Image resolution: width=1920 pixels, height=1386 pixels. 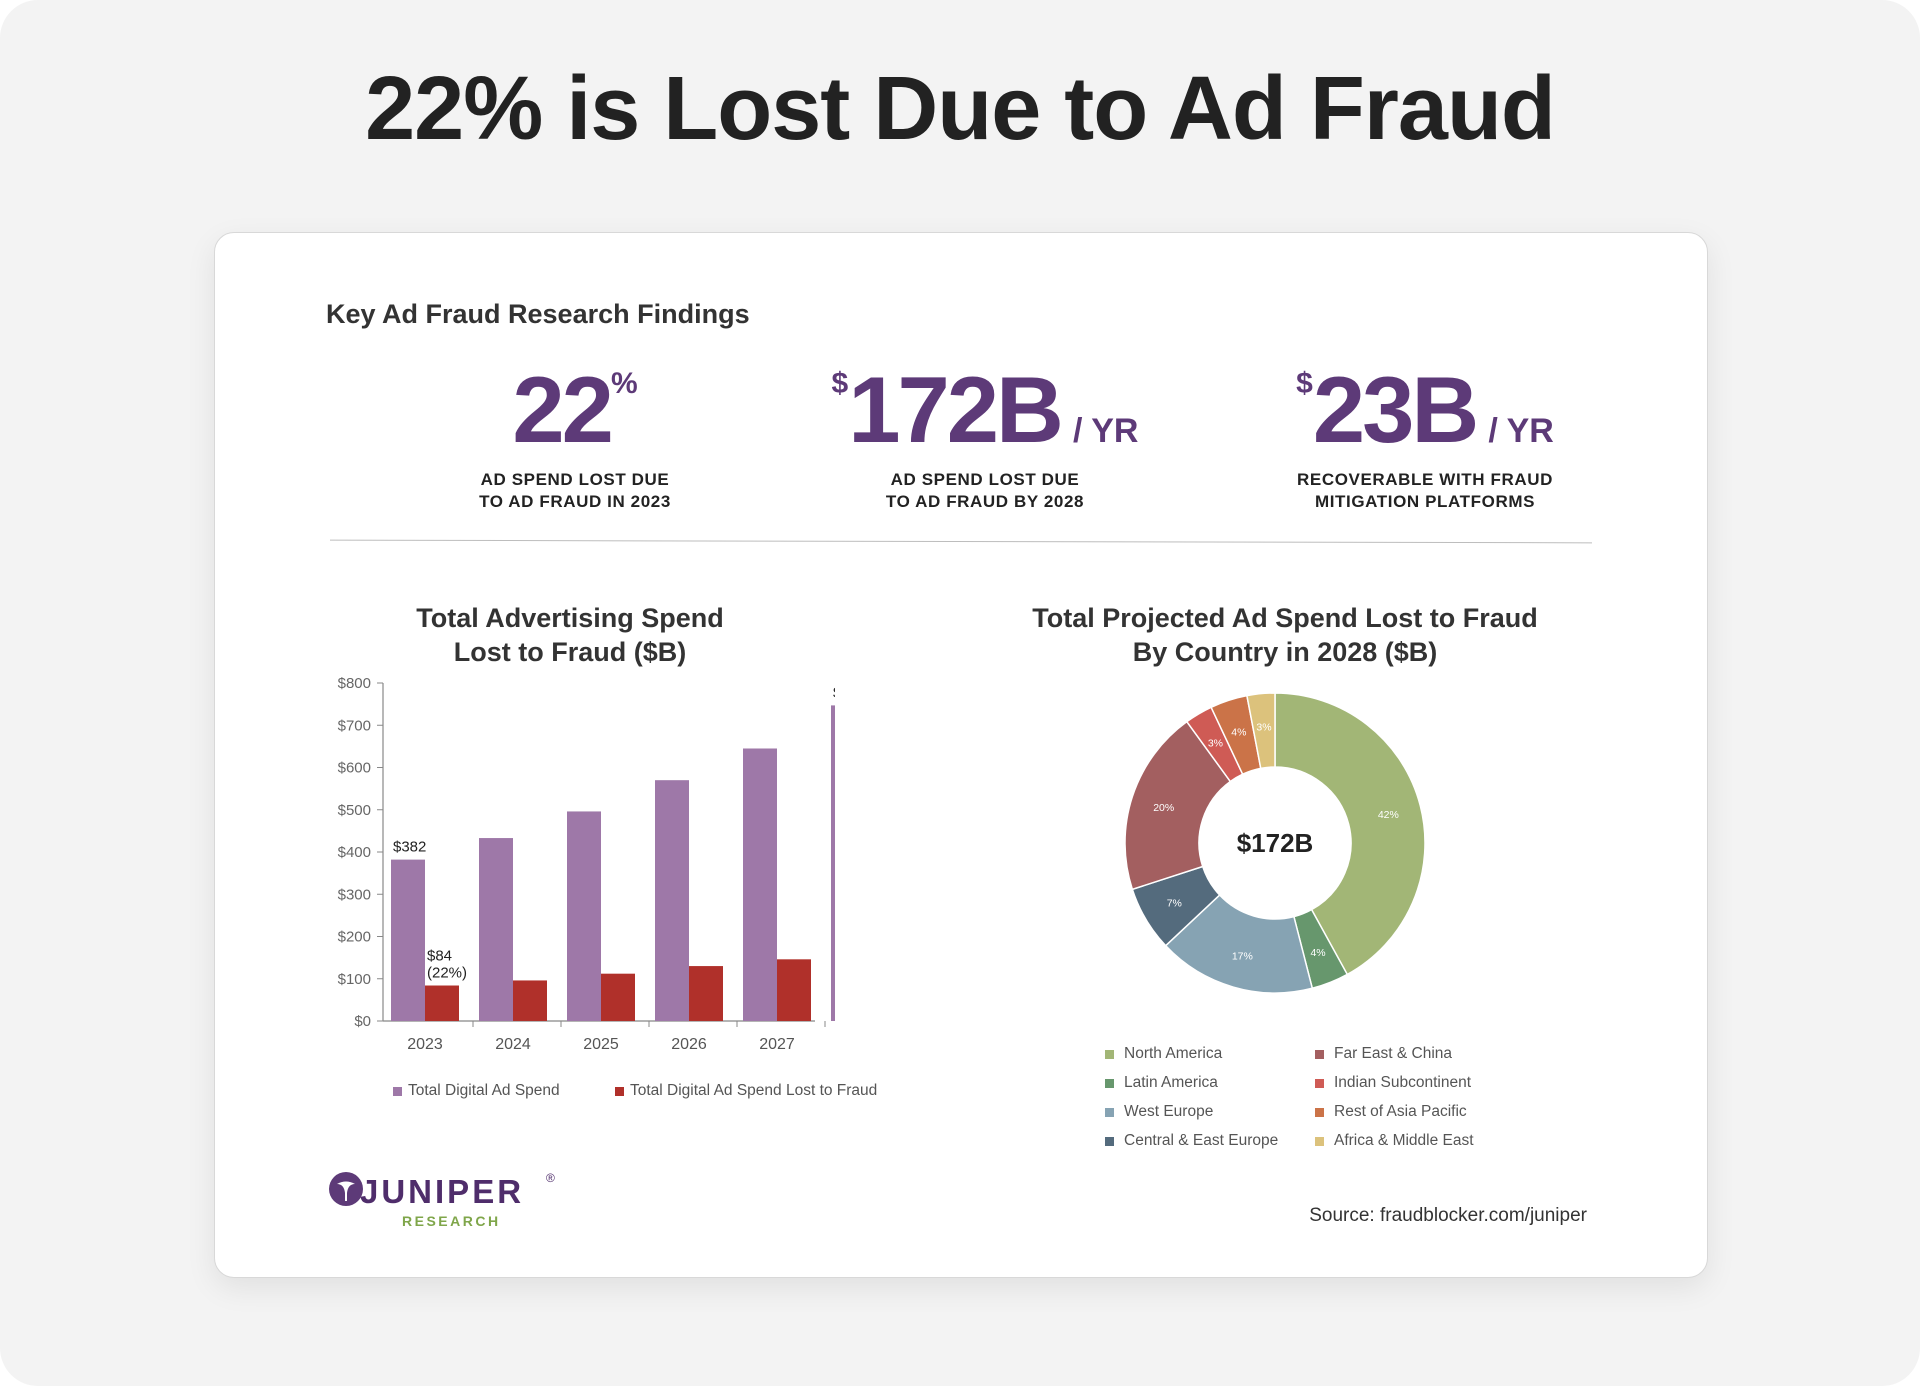 I want to click on donut-legend-item: Central & East Europe, so click(x=1191, y=1141).